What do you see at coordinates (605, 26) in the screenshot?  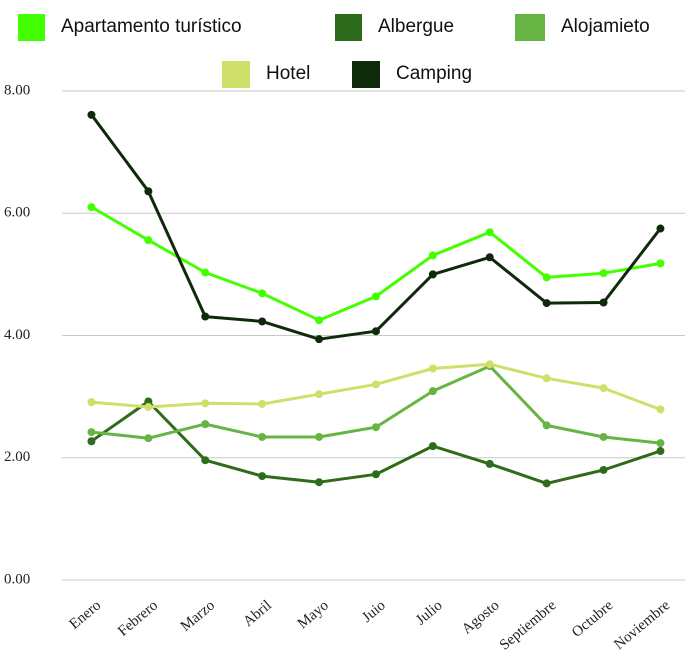 I see `legend-label: Alojamieto` at bounding box center [605, 26].